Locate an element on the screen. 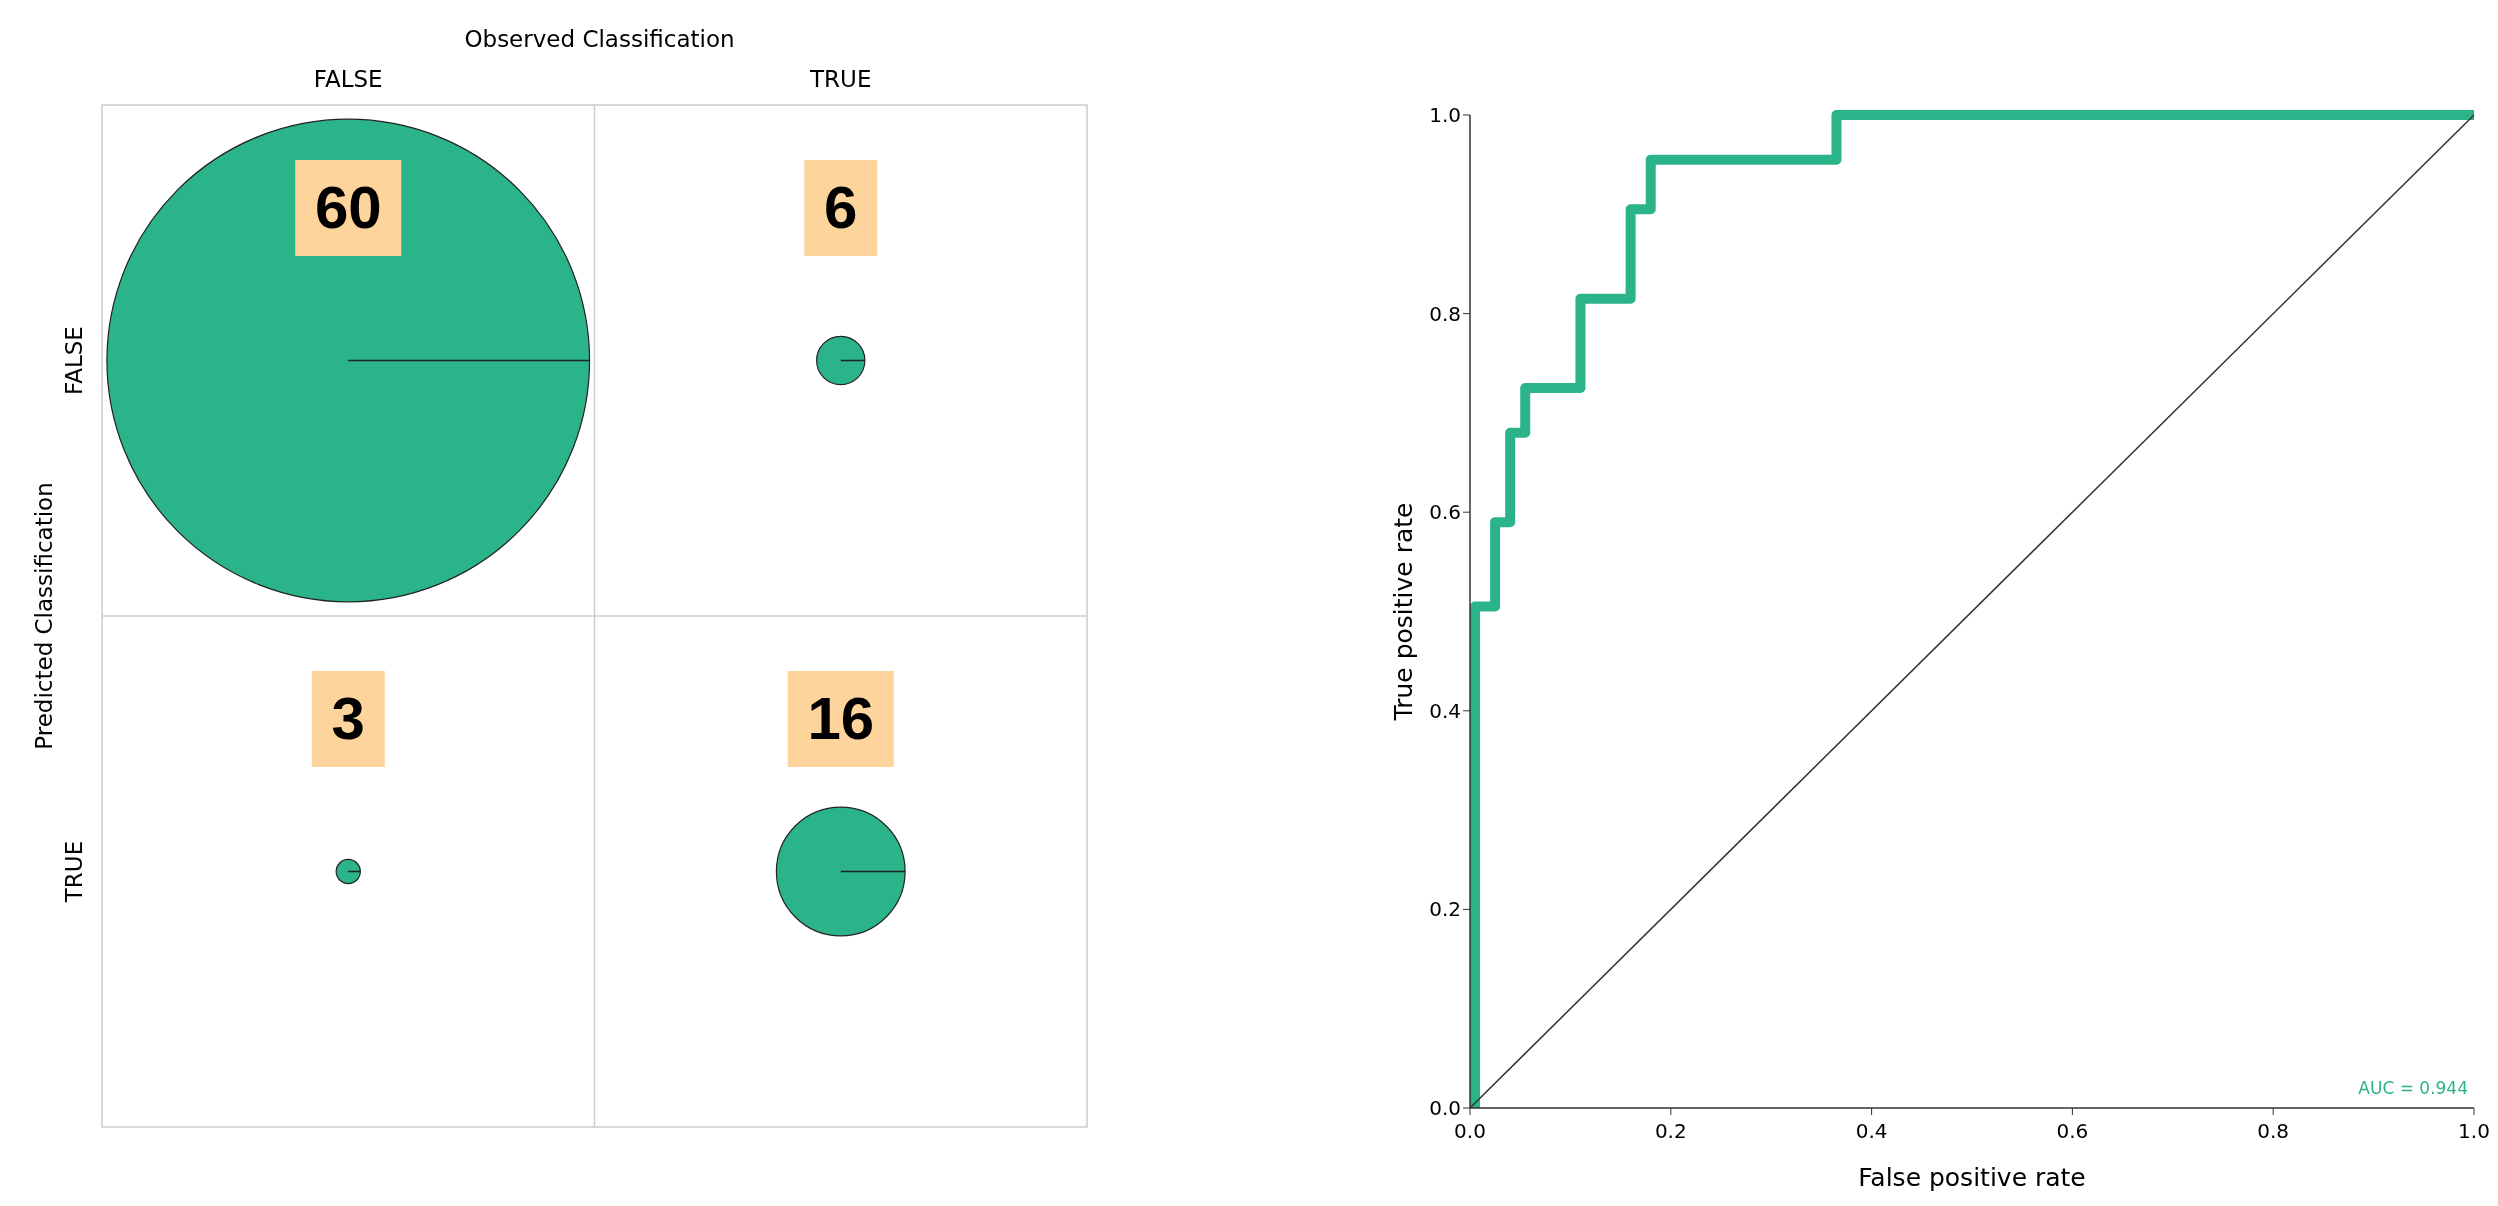  x-tick-label: 0.0 is located at coordinates (1470, 1131).